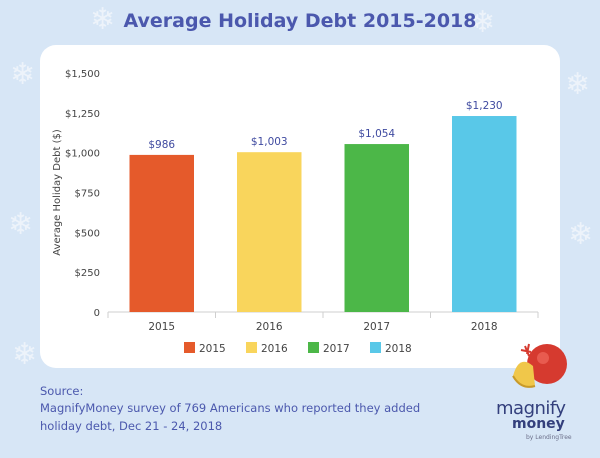 This screenshot has height=458, width=600. Describe the element at coordinates (274, 349) in the screenshot. I see `legend-label: 2016` at that location.